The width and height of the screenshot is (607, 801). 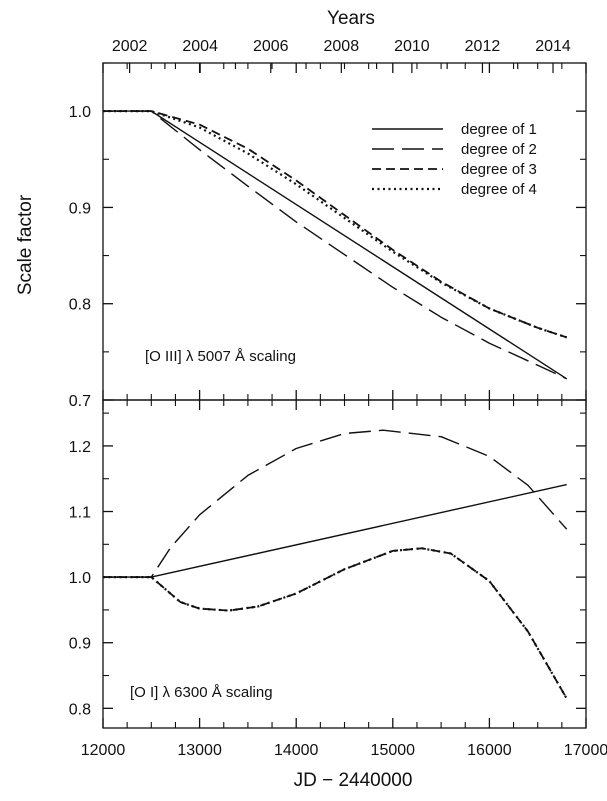 I want to click on year-tick-label: 2010, so click(x=412, y=46).